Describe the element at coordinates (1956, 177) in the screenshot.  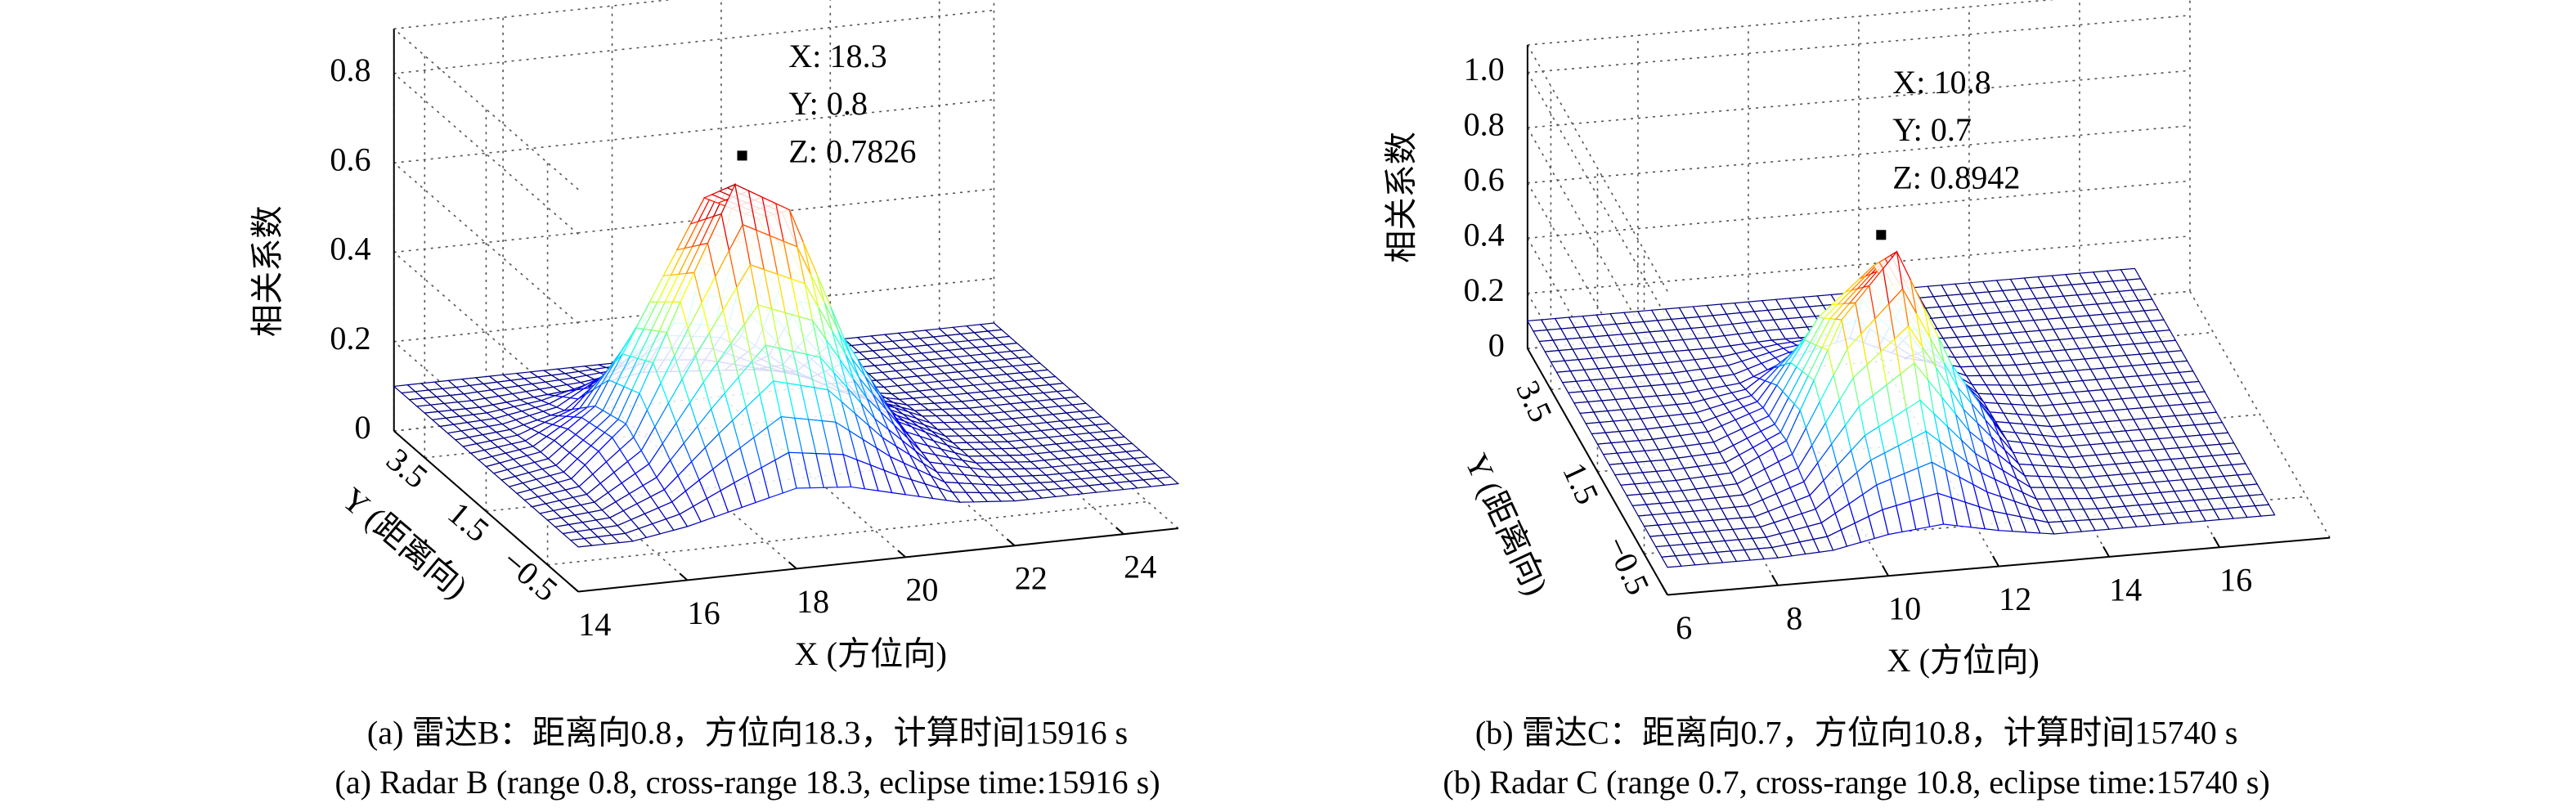
I see `peak-label: Z: 0.8942` at that location.